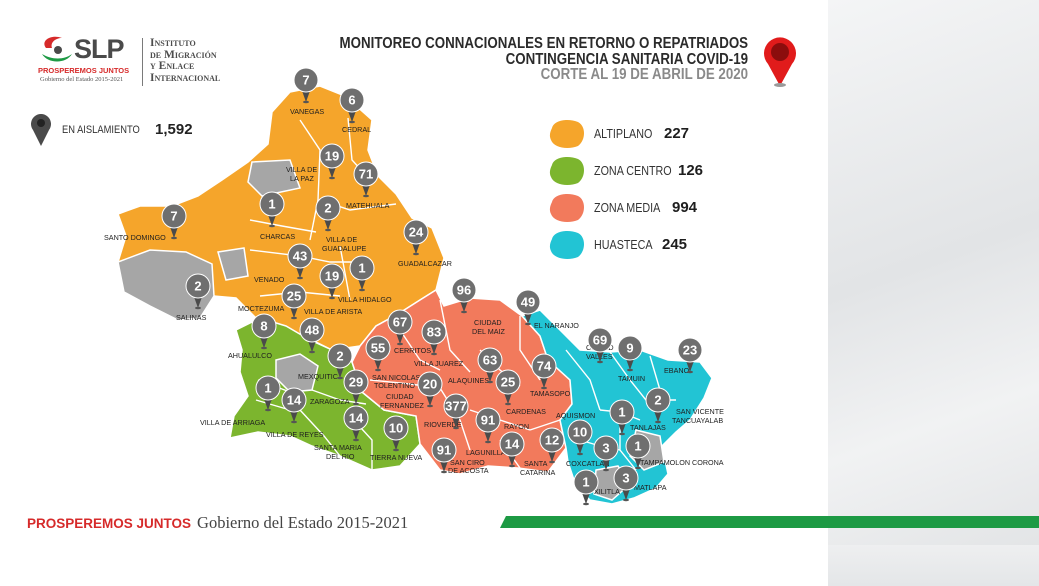 This screenshot has width=1039, height=586. I want to click on location-pin-icon, so click(780, 62).